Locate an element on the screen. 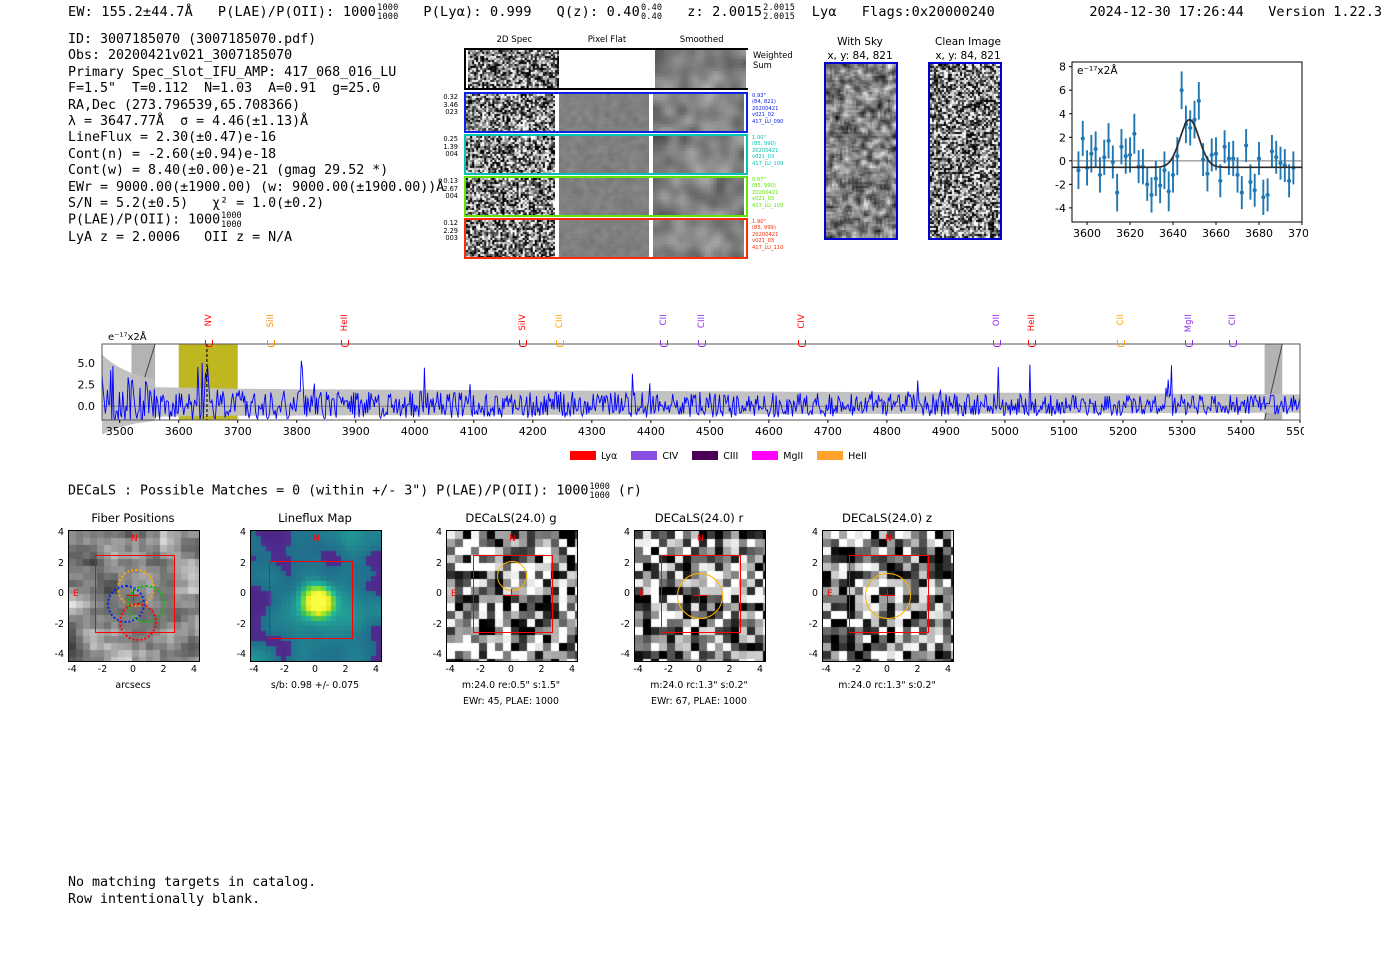 The height and width of the screenshot is (953, 1400). legend-swatch-civ is located at coordinates (644, 455).